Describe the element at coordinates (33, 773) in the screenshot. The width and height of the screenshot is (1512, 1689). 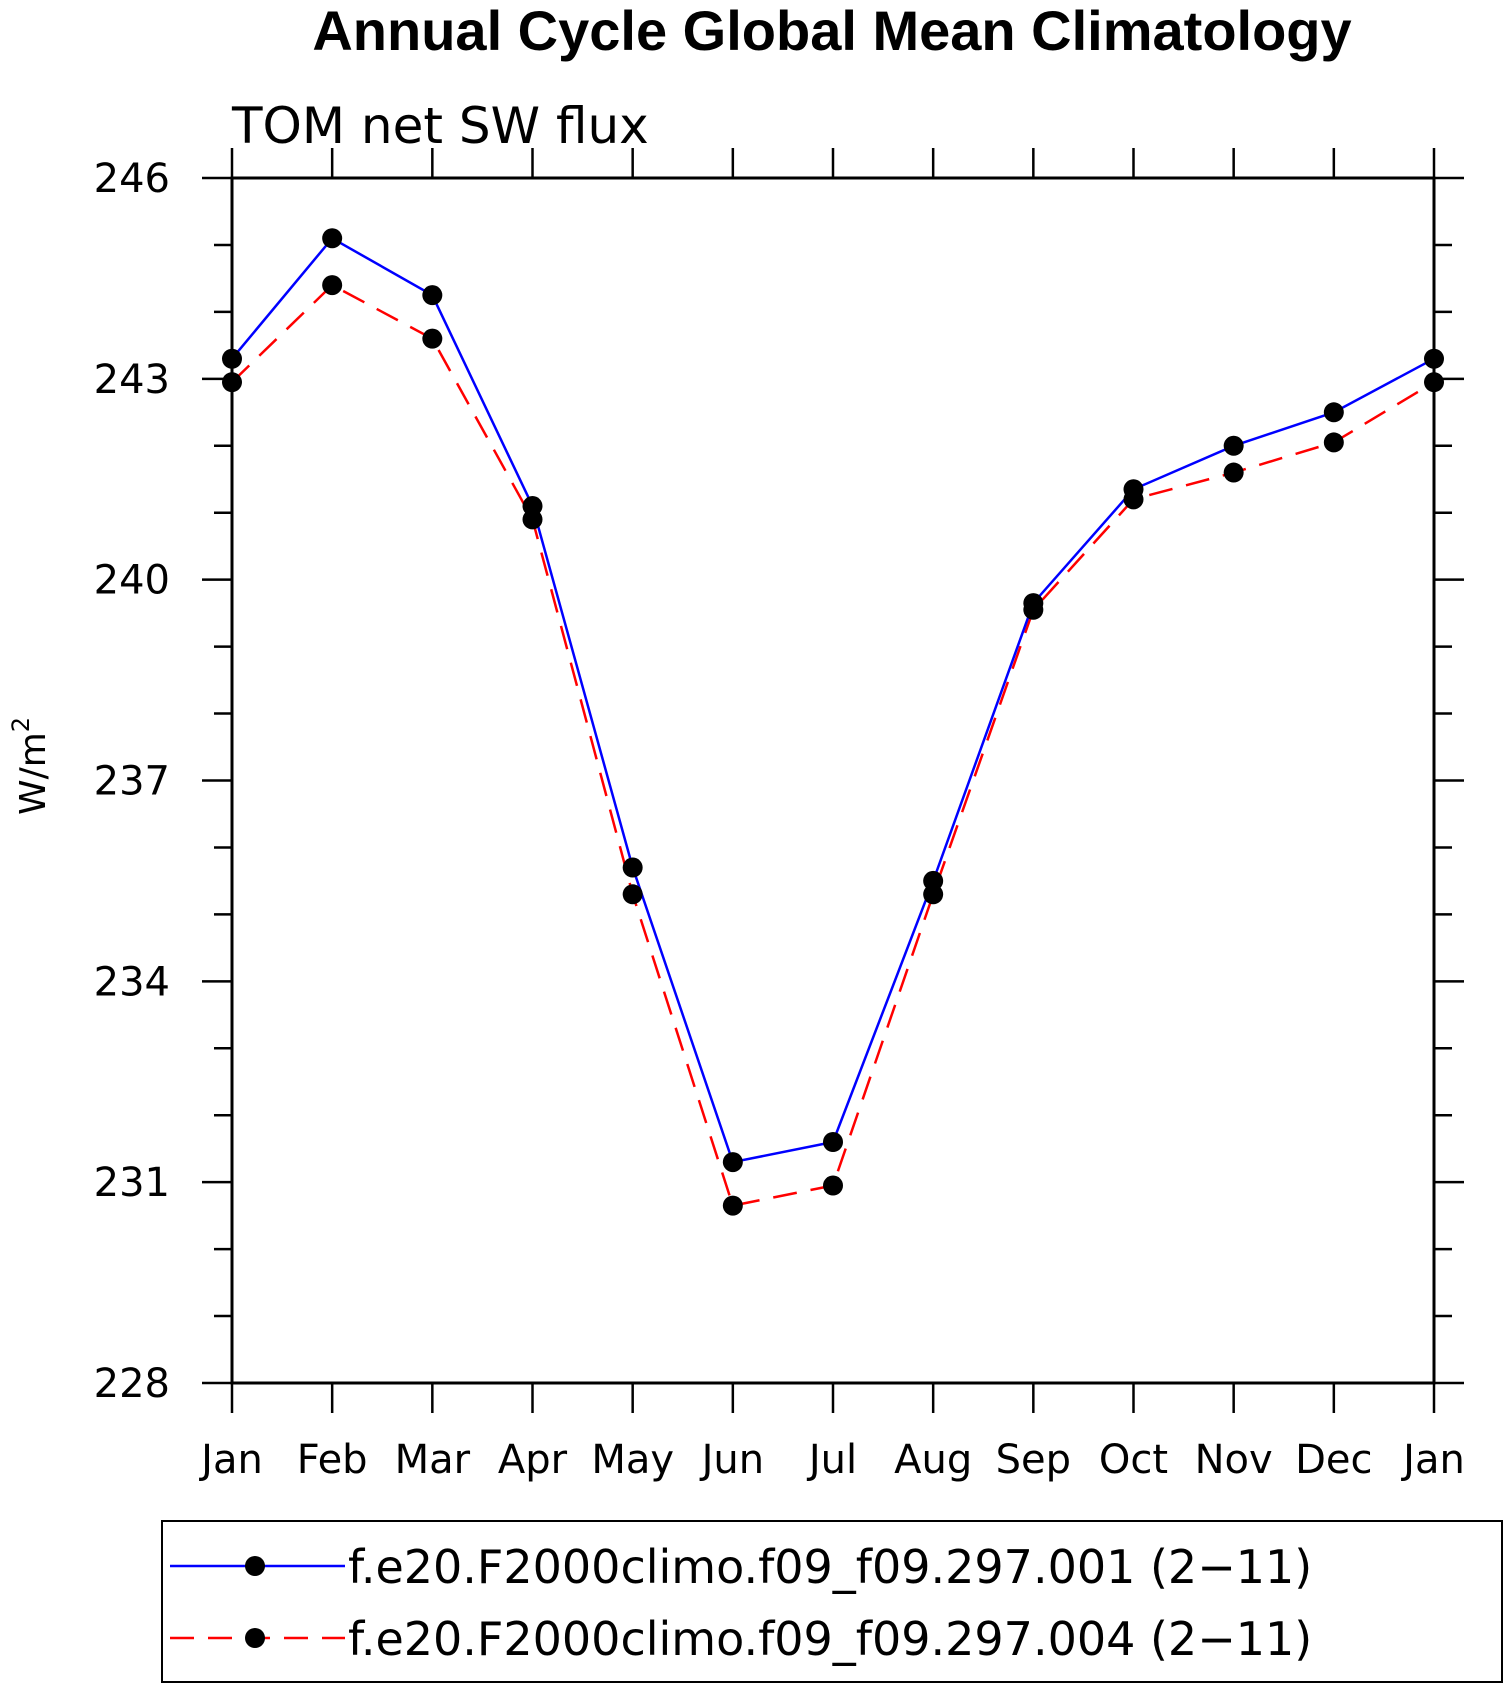
I see `y-axis-label-unit: W/m` at that location.